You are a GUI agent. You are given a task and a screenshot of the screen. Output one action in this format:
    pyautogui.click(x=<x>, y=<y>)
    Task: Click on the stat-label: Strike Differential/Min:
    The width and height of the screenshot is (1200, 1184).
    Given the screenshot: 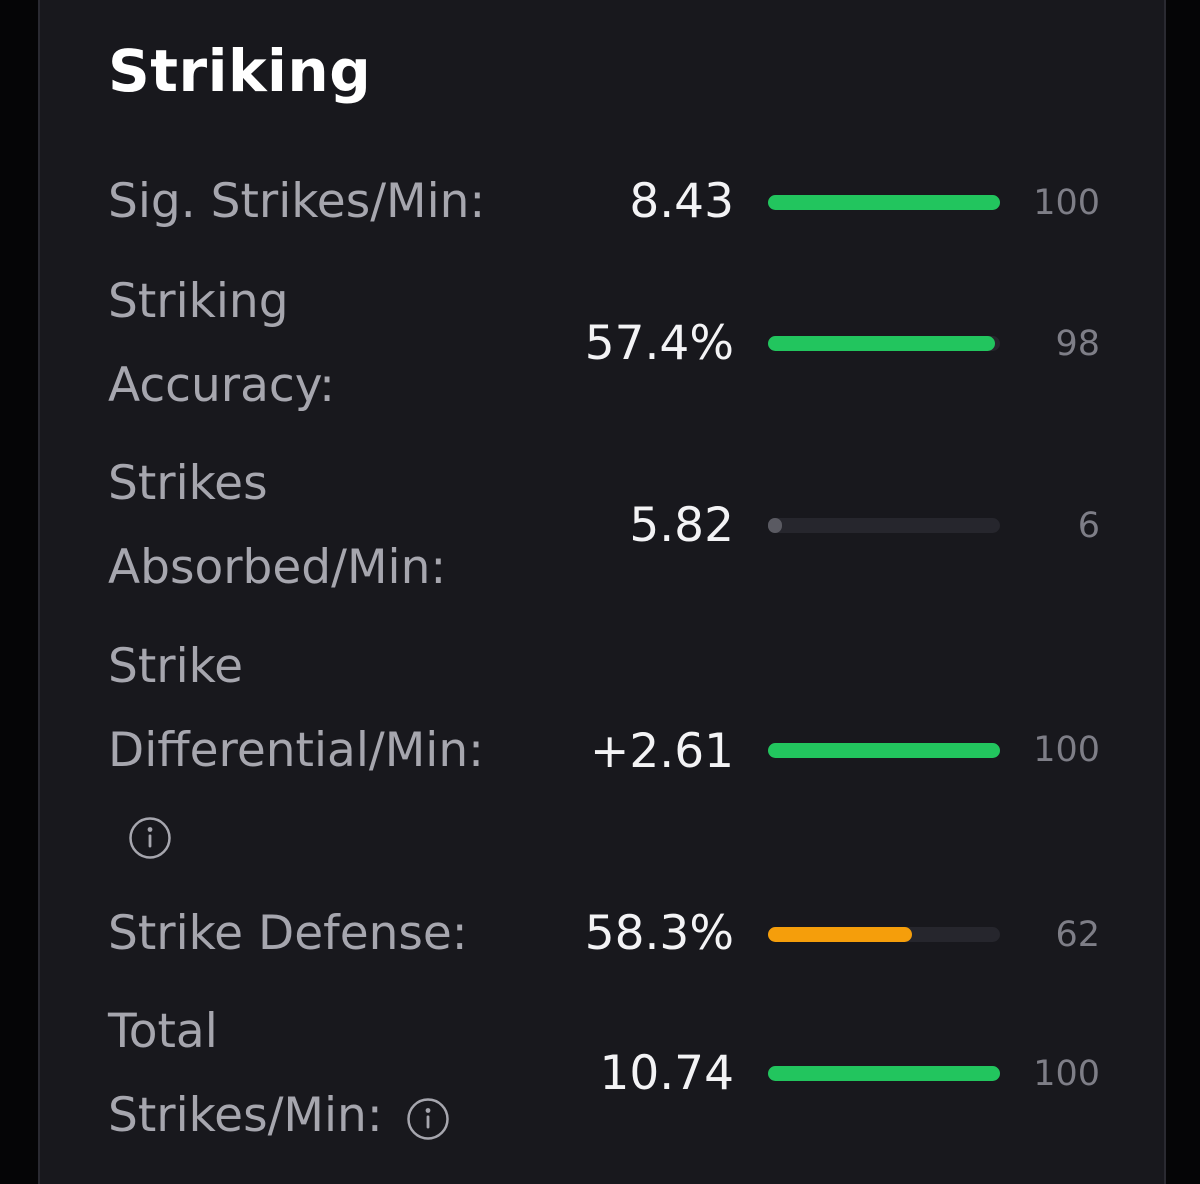 What is the action you would take?
    pyautogui.click(x=296, y=751)
    